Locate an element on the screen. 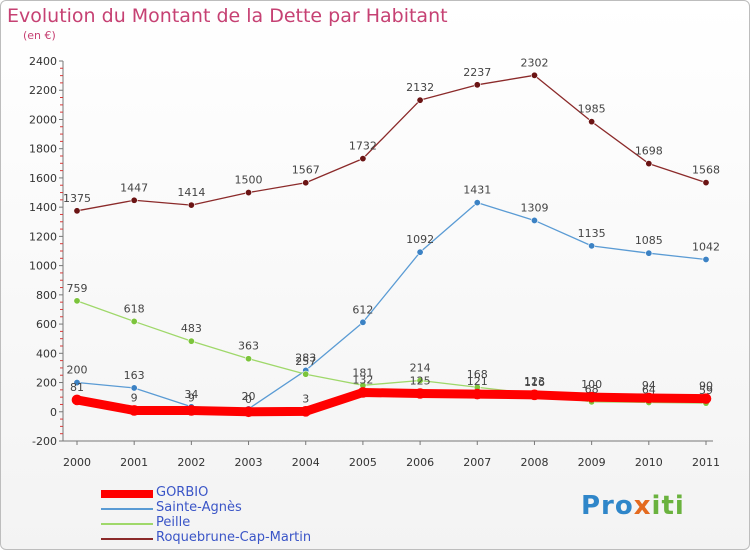 The height and width of the screenshot is (550, 750). point-gorbio-2008 is located at coordinates (534, 395).